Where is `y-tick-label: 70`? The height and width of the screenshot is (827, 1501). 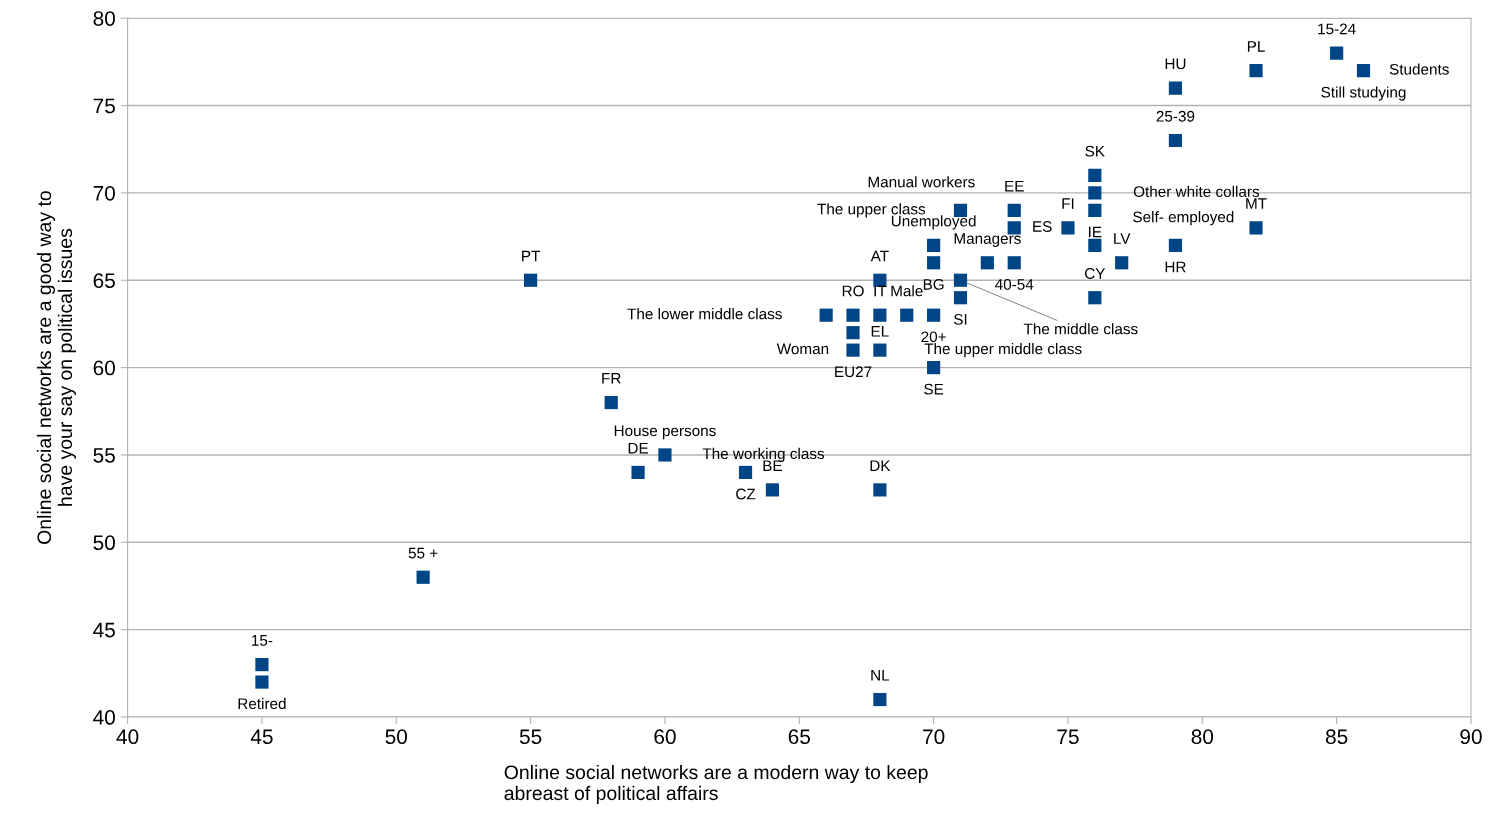 y-tick-label: 70 is located at coordinates (104, 193).